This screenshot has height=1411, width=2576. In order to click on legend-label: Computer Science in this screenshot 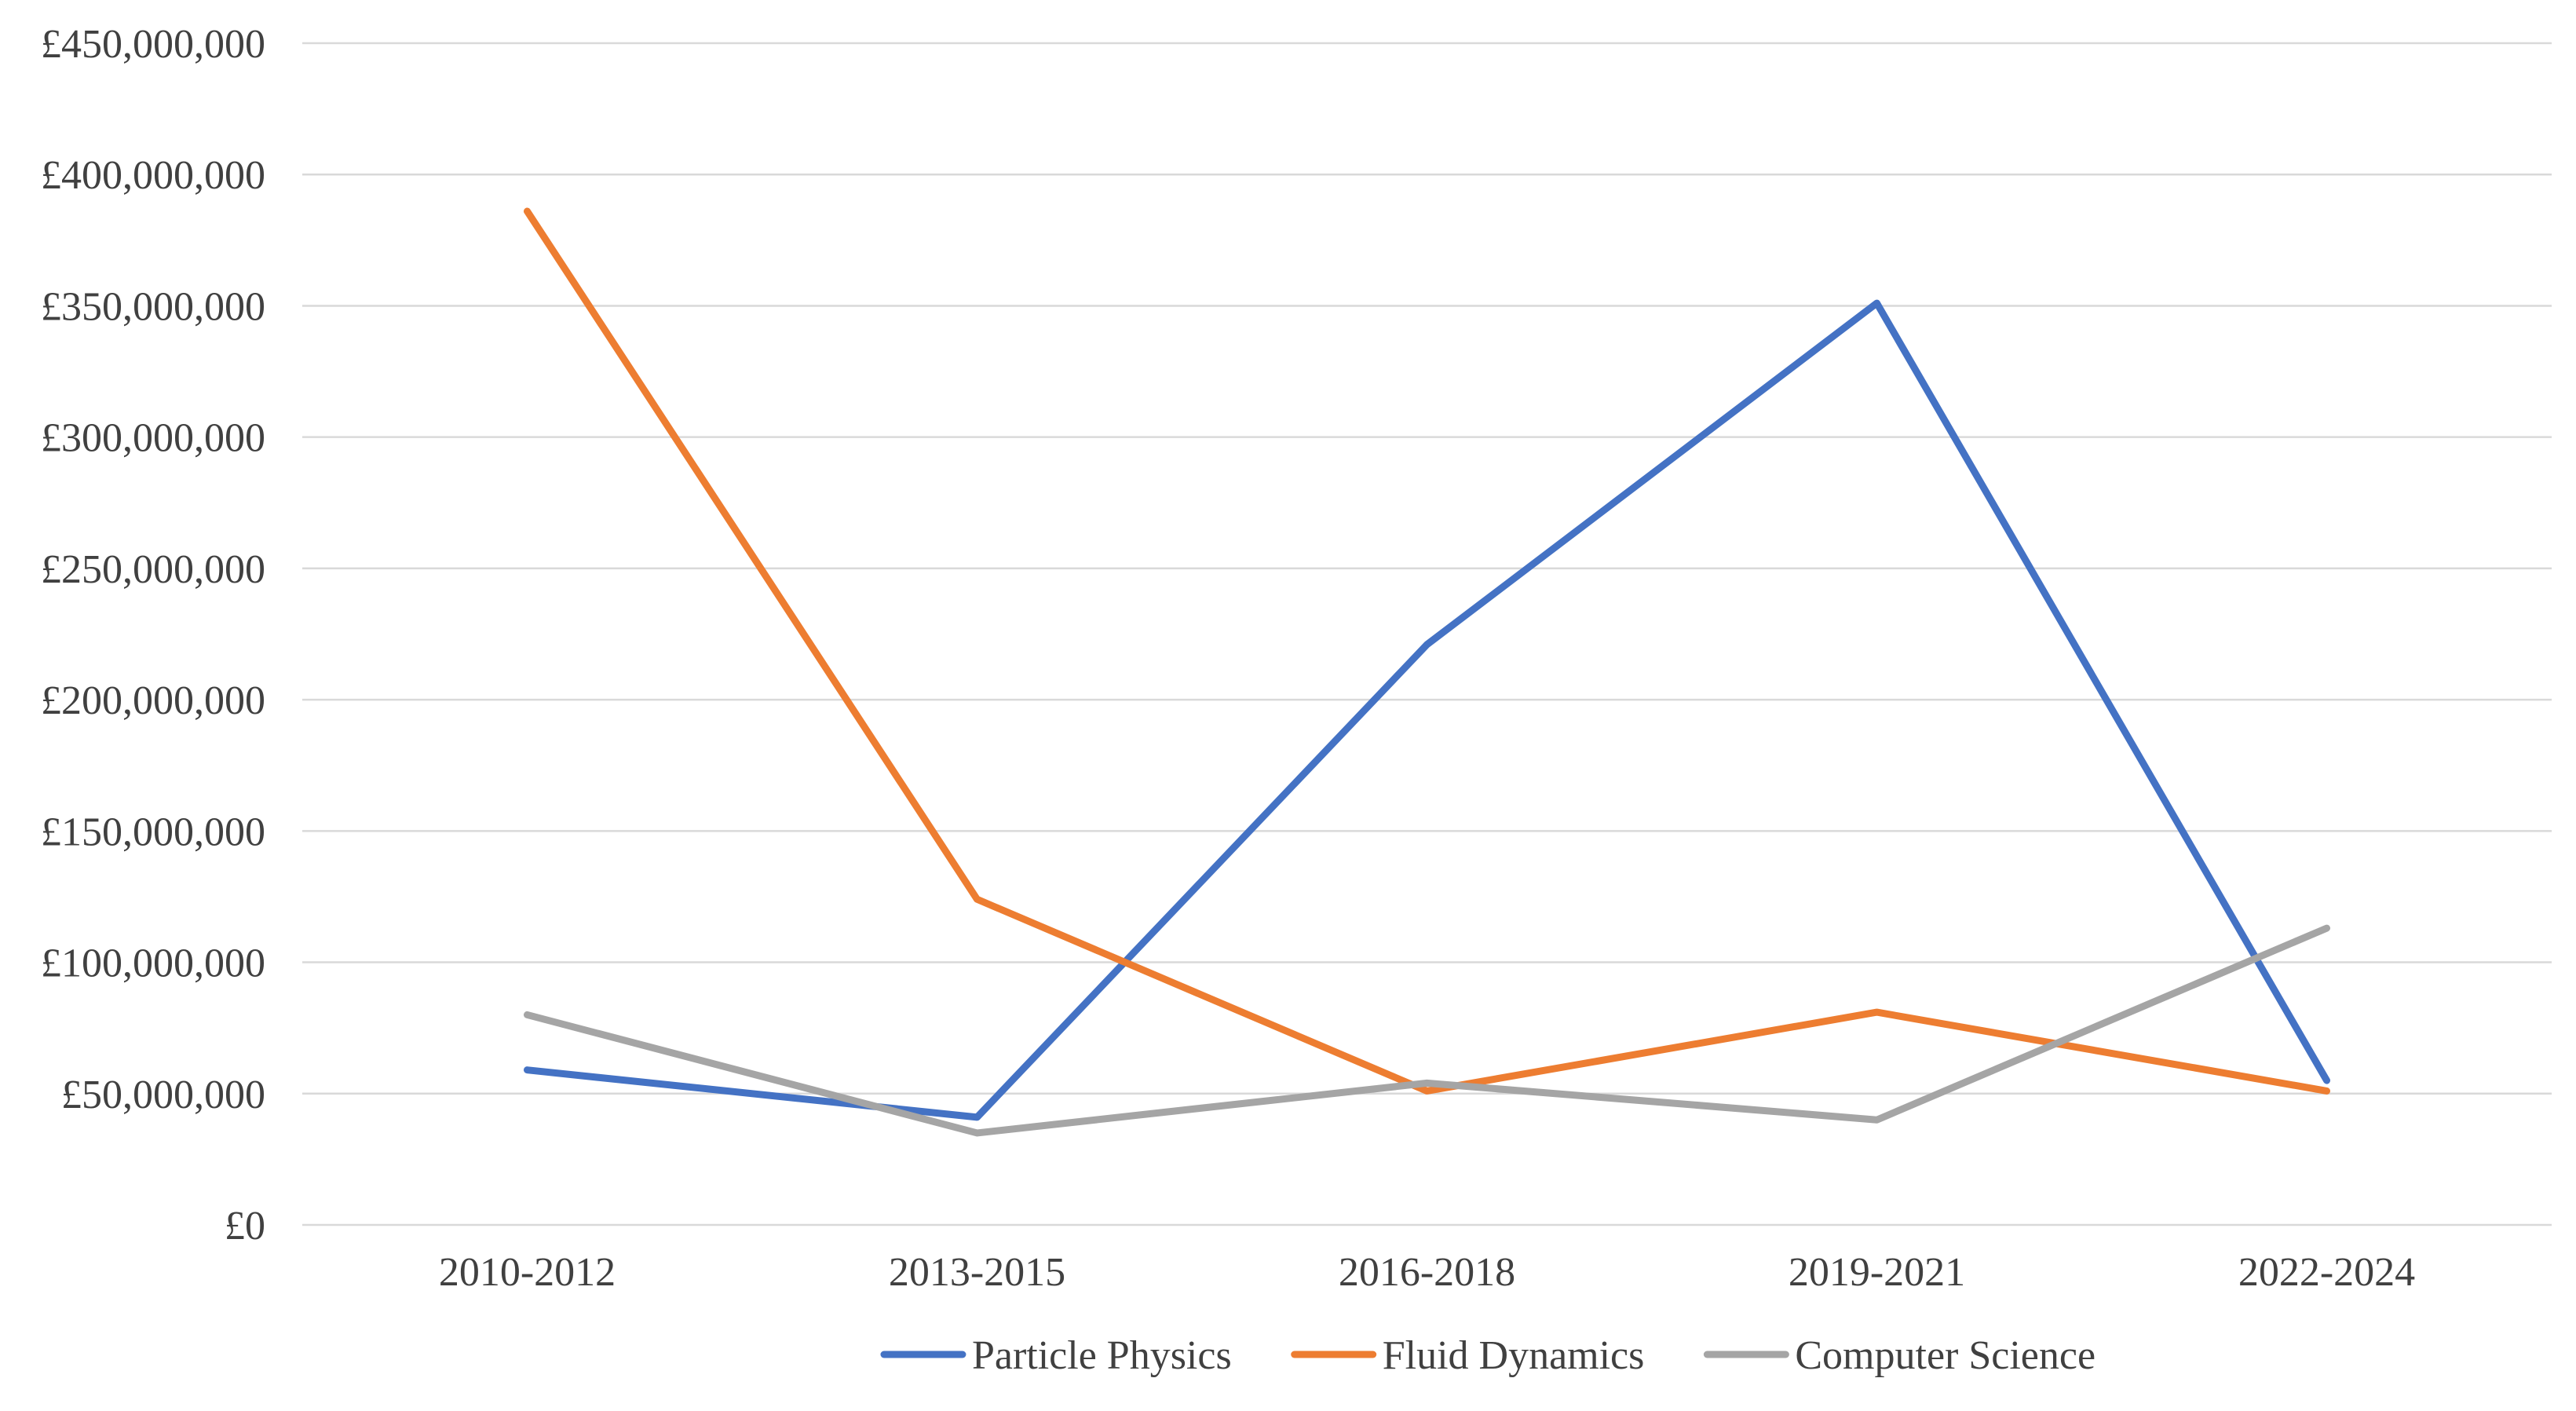, I will do `click(1946, 1355)`.